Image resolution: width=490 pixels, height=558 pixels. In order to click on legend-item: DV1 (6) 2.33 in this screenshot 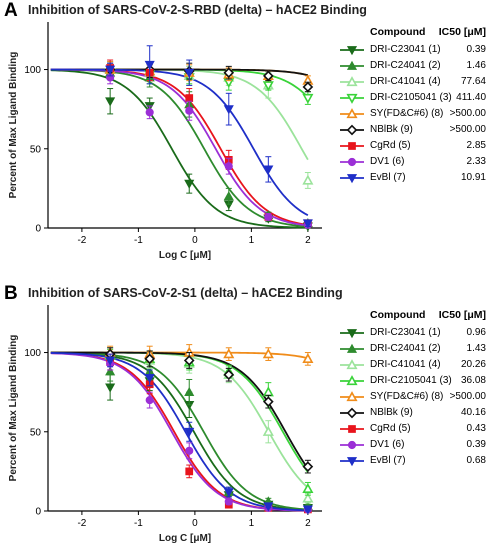, I will do `click(414, 162)`.